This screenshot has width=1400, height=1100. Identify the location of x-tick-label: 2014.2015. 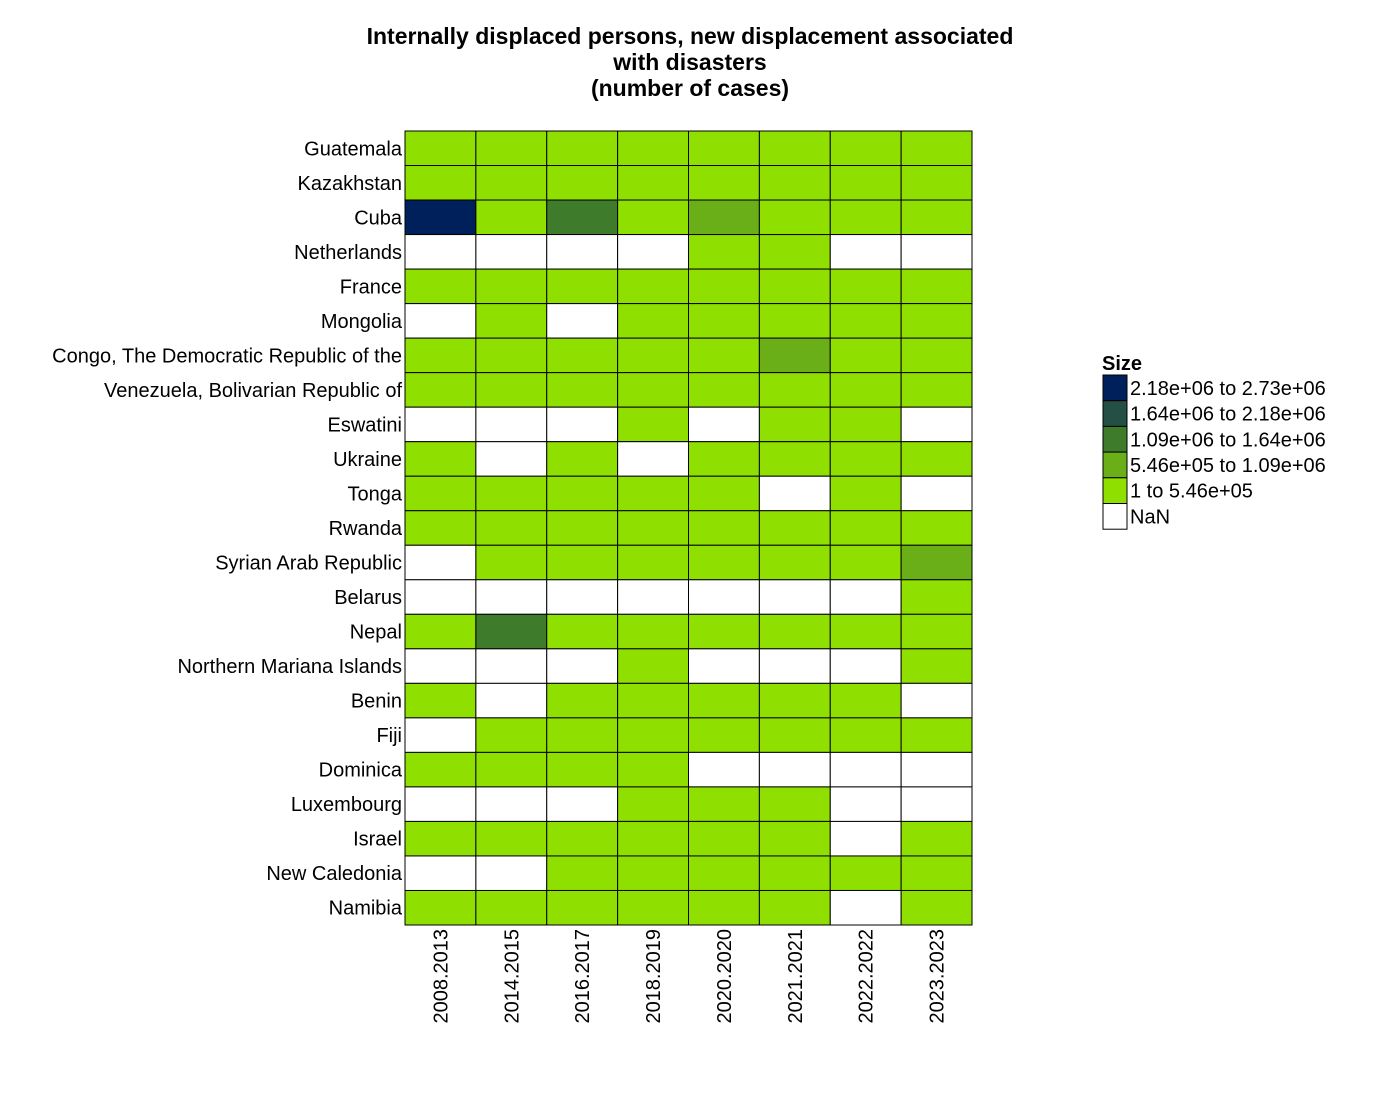
(512, 976).